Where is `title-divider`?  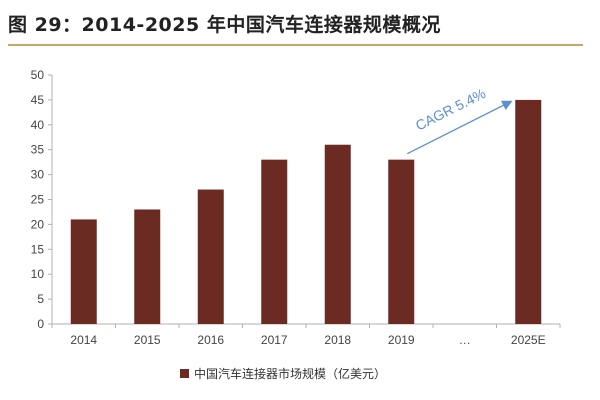
title-divider is located at coordinates (295, 45).